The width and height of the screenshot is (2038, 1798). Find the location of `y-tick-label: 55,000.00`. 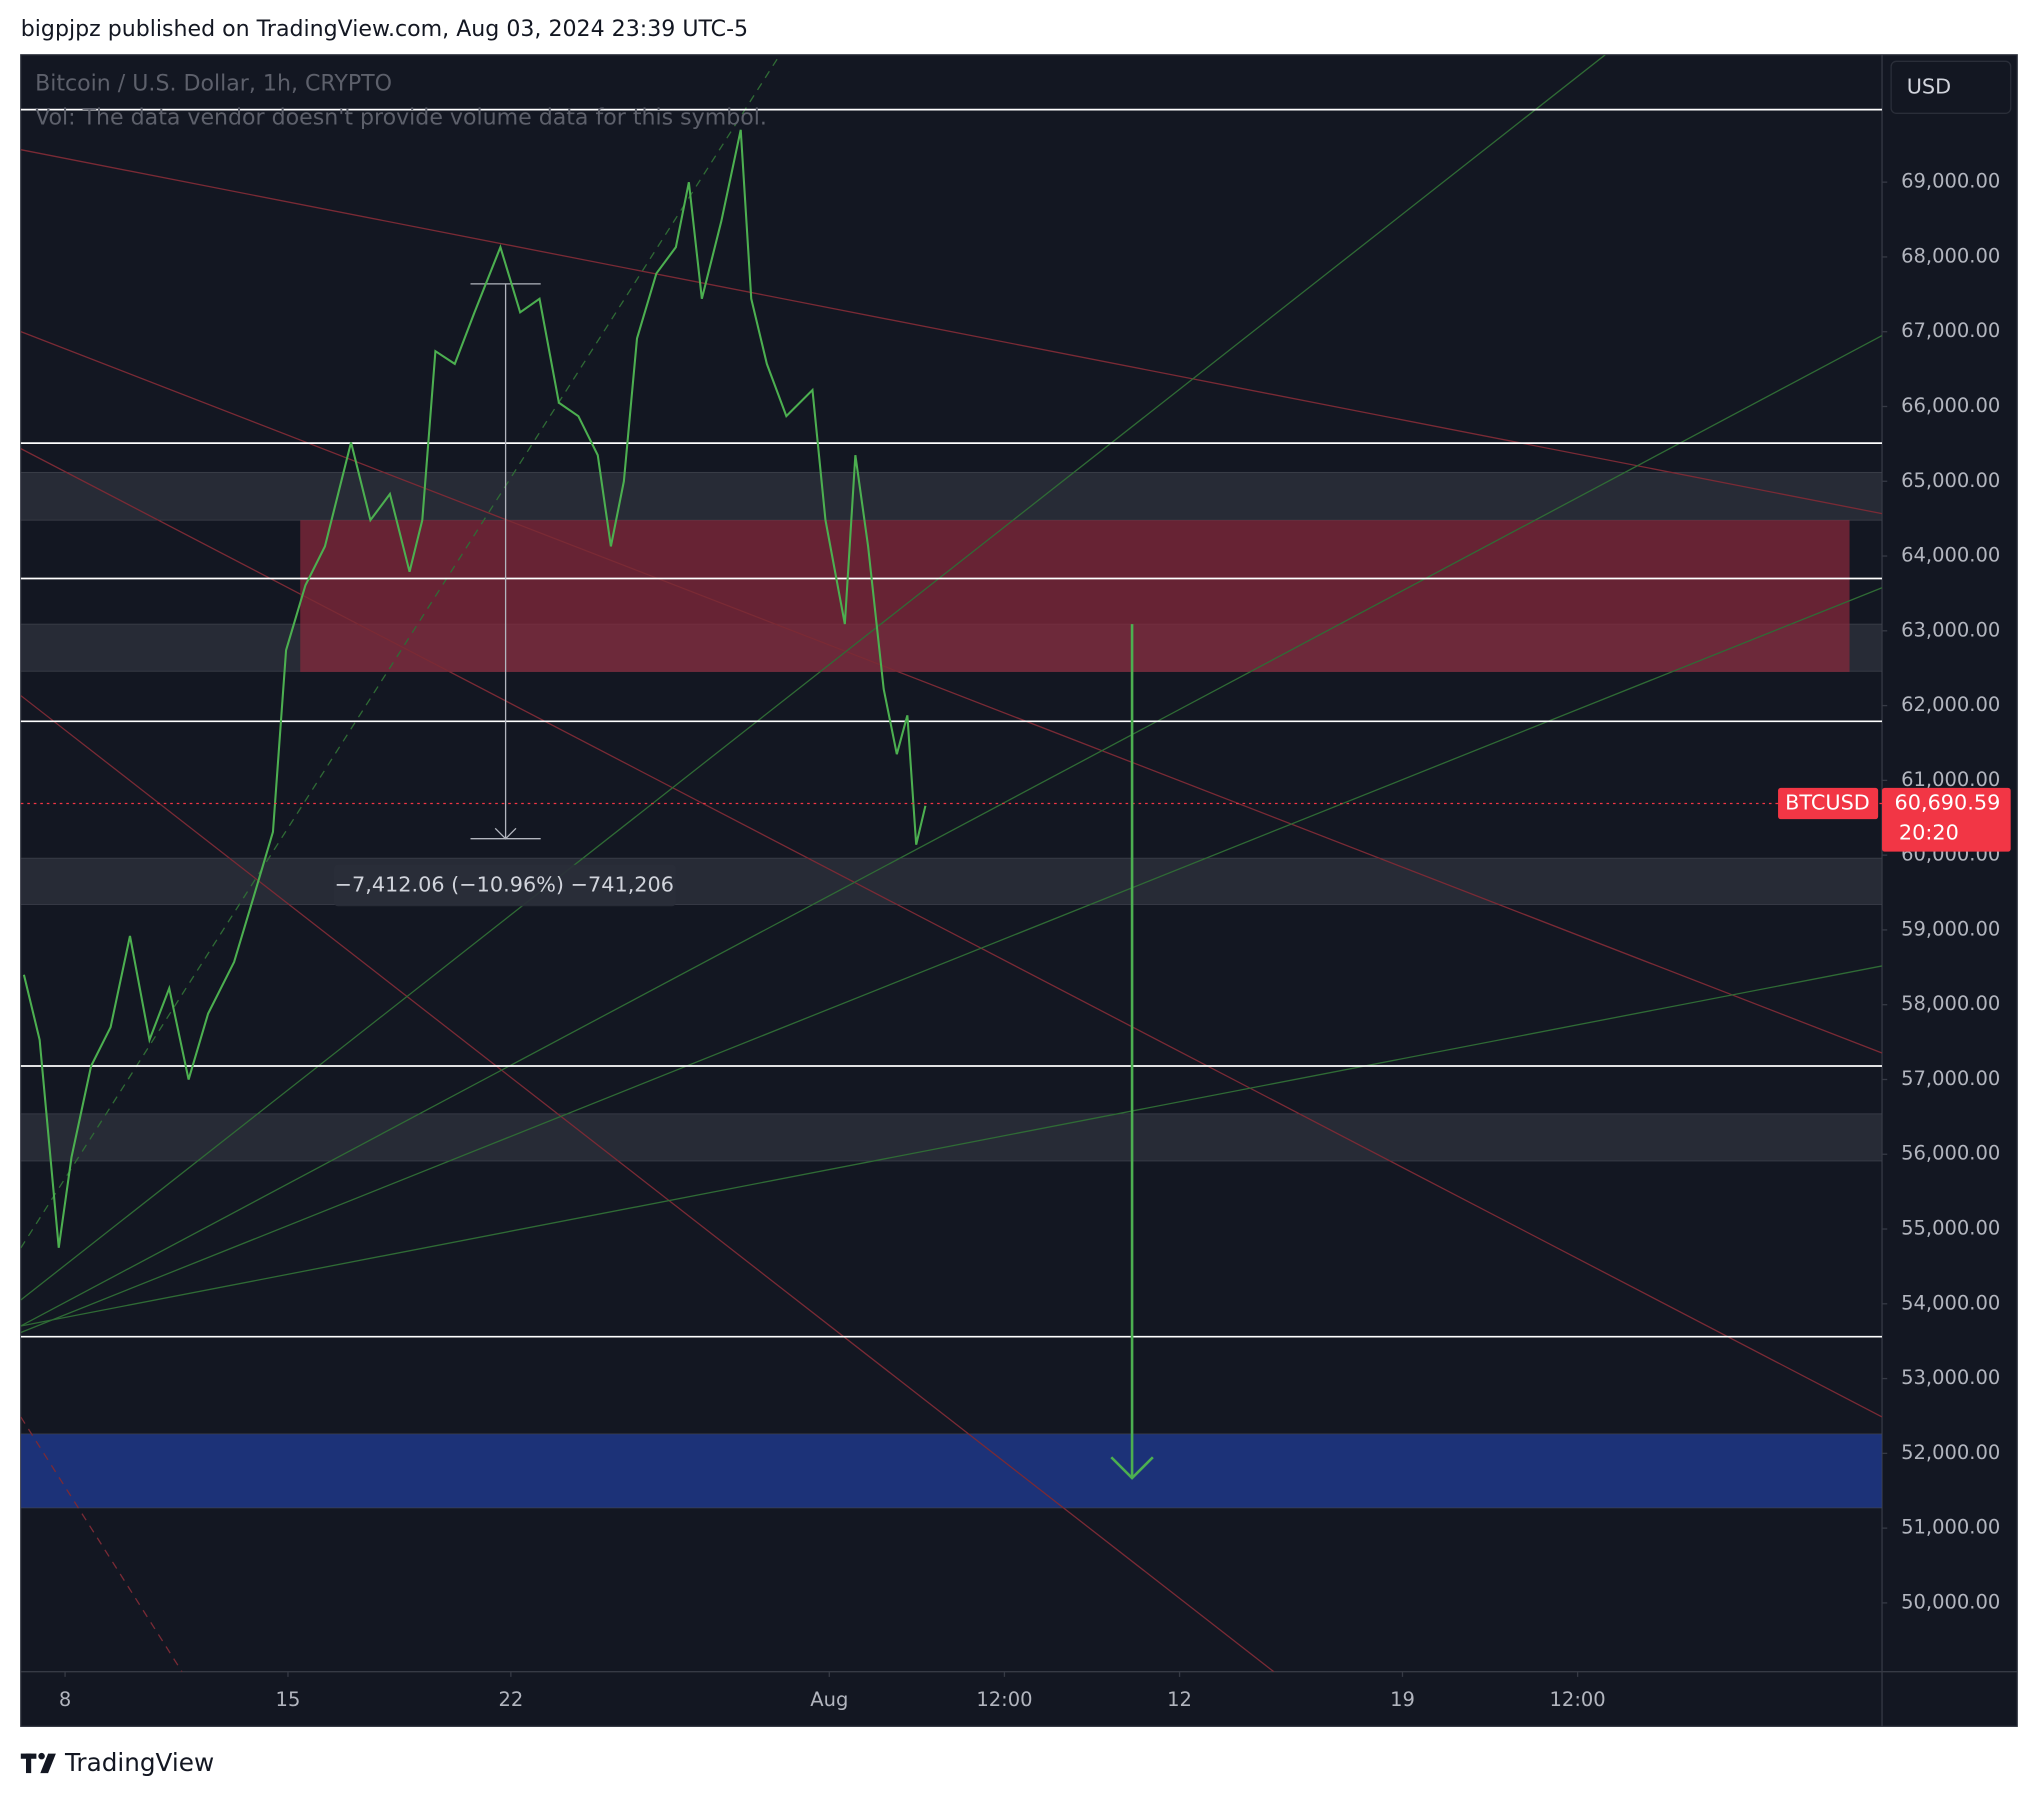

y-tick-label: 55,000.00 is located at coordinates (1950, 1228).